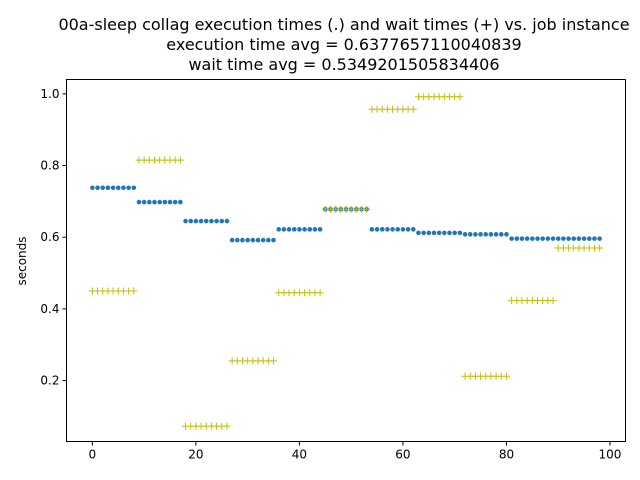  Describe the element at coordinates (22, 260) in the screenshot. I see `y-axis-label: seconds` at that location.